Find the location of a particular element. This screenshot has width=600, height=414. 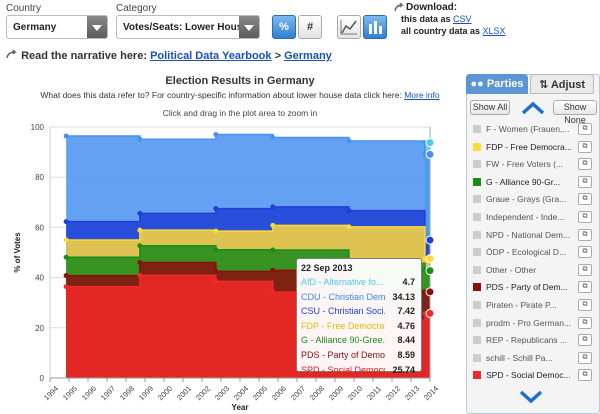

x-tick-label: 2011 is located at coordinates (374, 393).